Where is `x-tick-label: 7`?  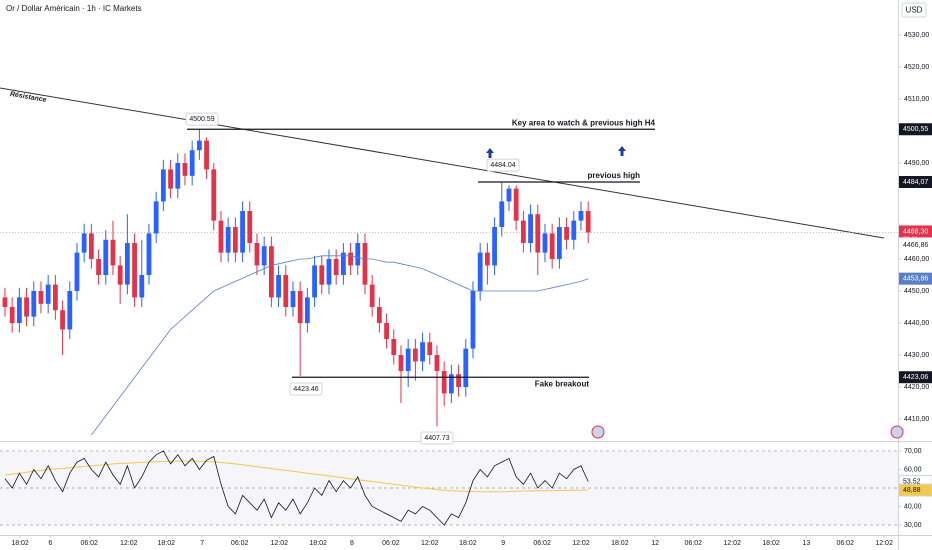 x-tick-label: 7 is located at coordinates (202, 543).